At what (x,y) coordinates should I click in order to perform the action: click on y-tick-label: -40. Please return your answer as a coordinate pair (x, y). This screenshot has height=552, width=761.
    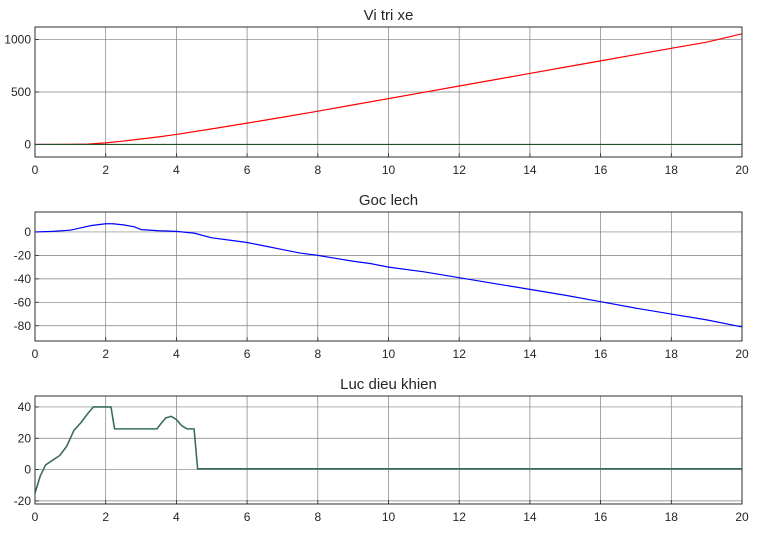
    Looking at the image, I should click on (23, 279).